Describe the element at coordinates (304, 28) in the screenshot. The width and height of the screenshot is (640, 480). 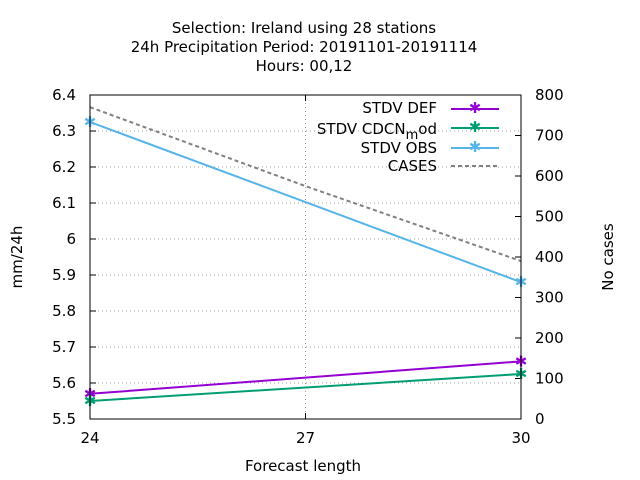
I see `title-line-1: Selection: Ireland using 28 stations` at that location.